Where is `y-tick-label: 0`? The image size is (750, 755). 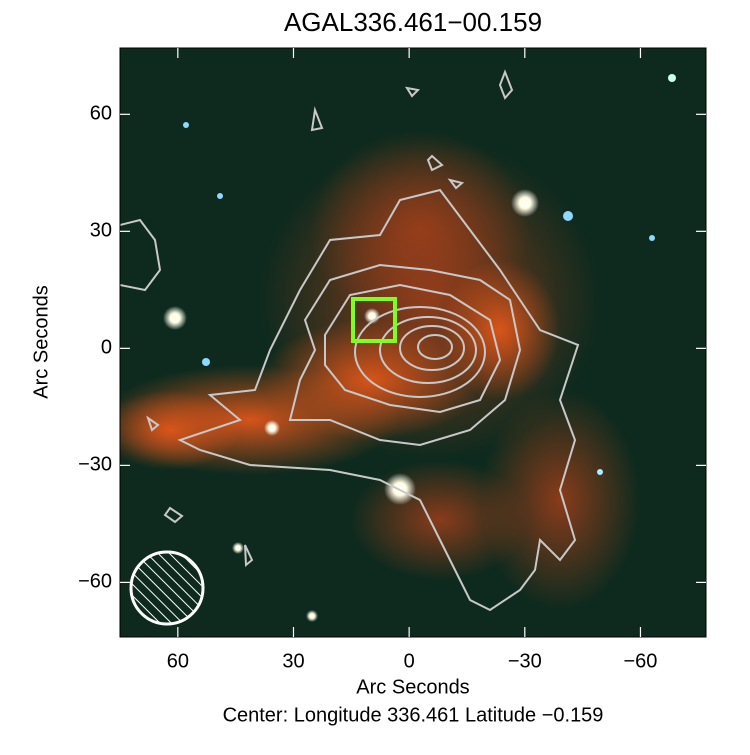 y-tick-label: 0 is located at coordinates (106, 348).